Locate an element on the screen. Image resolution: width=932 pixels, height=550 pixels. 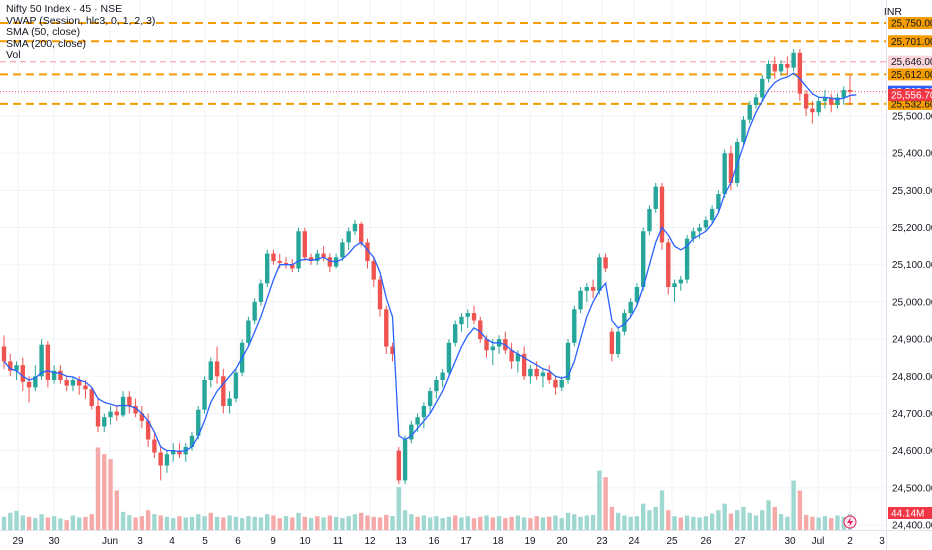
indicator-sma-200: SMA (200, close) is located at coordinates (46, 43).